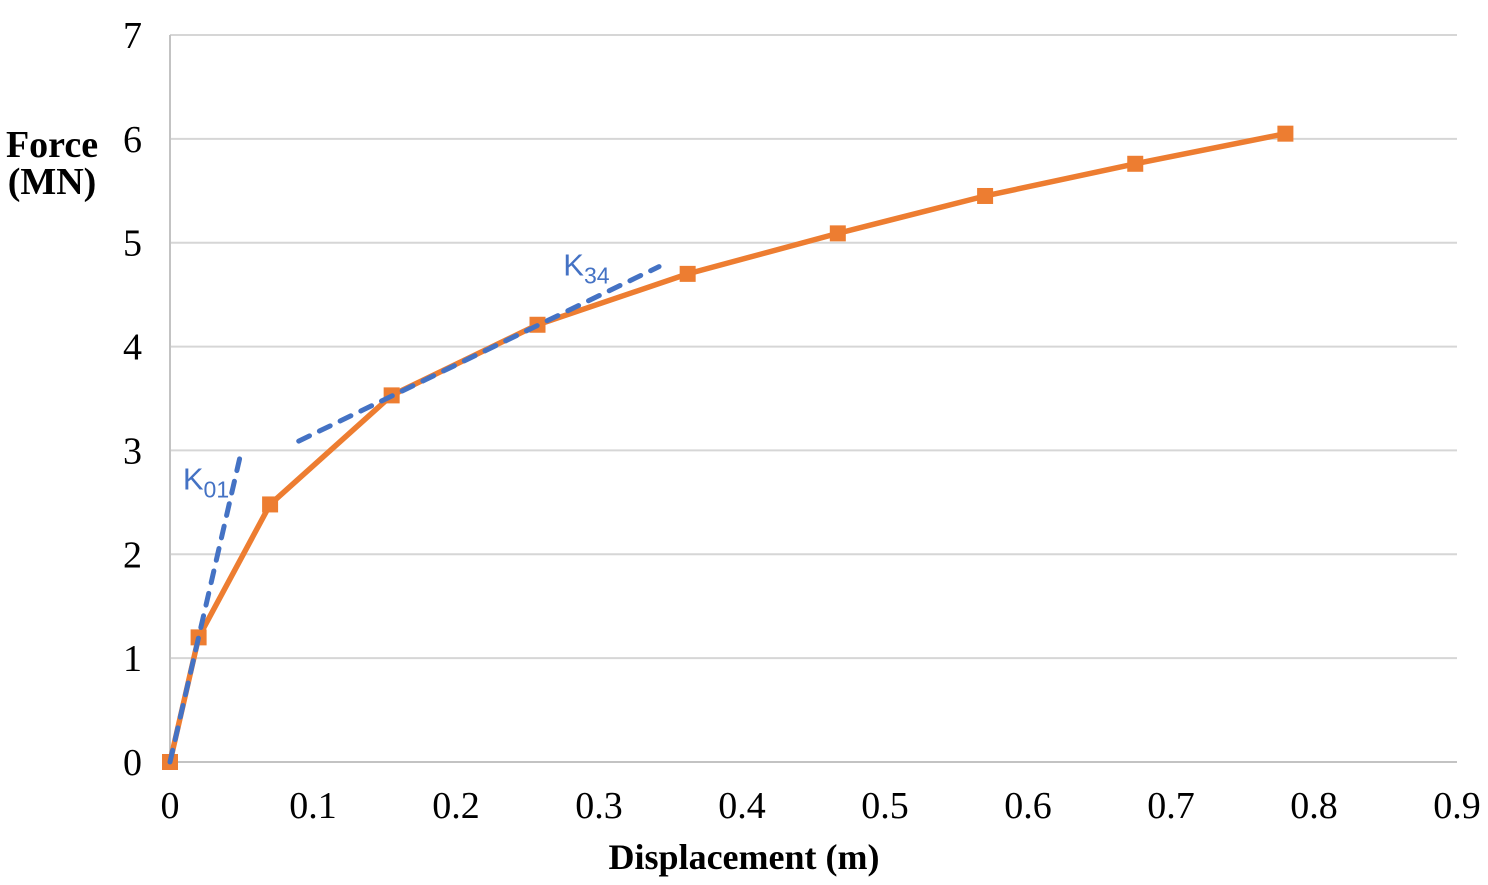  What do you see at coordinates (132, 244) in the screenshot?
I see `y-tick-label: 5` at bounding box center [132, 244].